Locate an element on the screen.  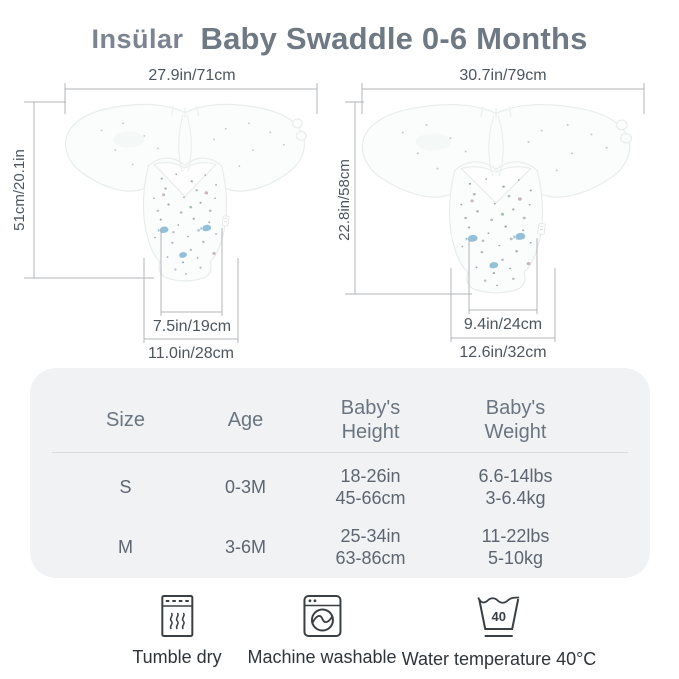
col-header-size: Size is located at coordinates (125, 419).